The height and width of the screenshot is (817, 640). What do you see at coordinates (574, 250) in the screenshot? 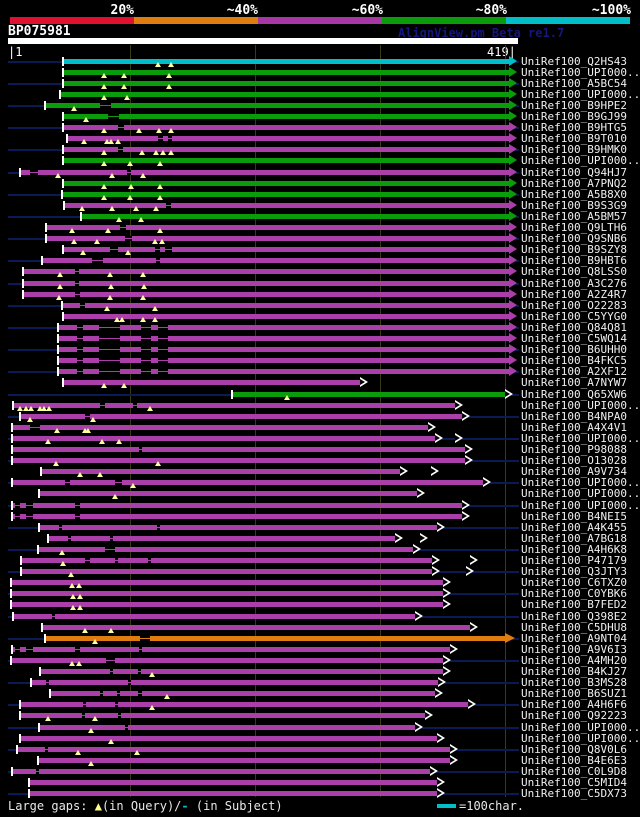
I see `hit-label: UniRef100_B9SZY8` at bounding box center [574, 250].